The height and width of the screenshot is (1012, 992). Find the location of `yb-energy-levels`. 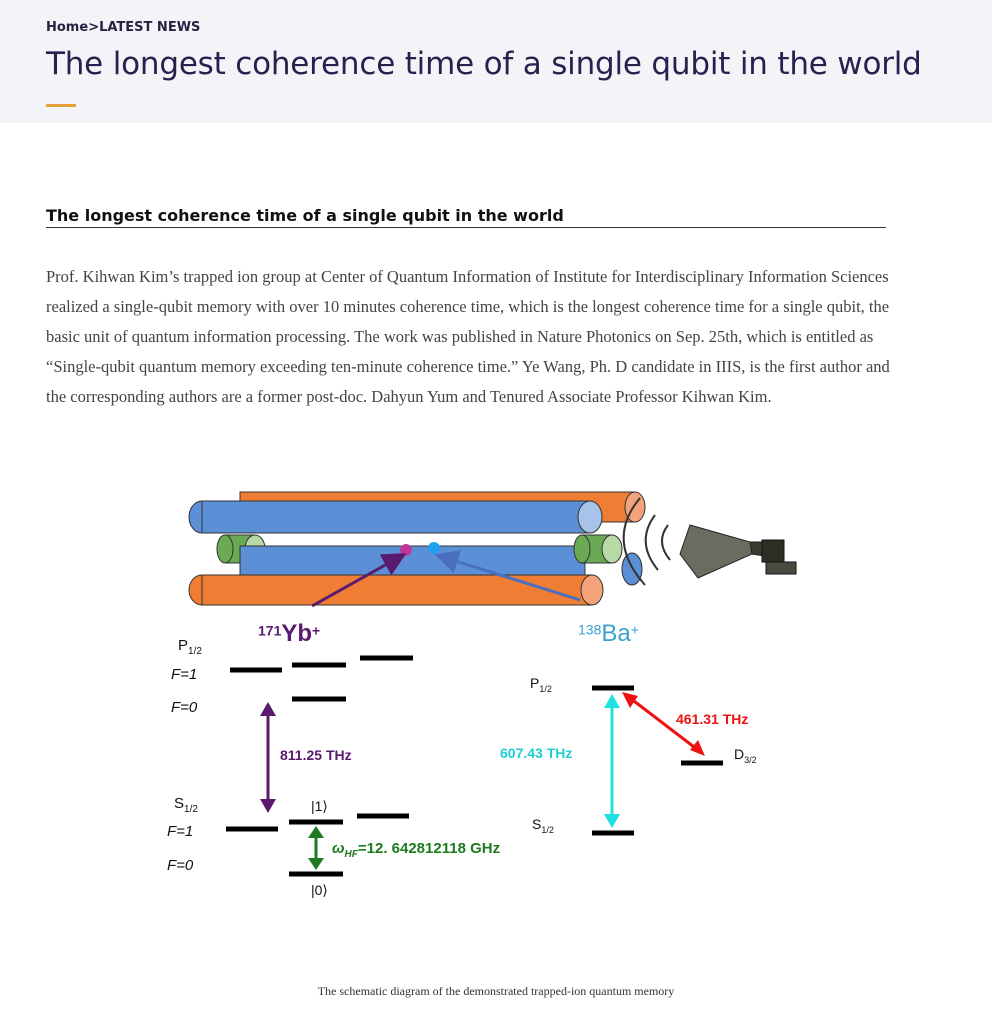

yb-energy-levels is located at coordinates (319, 766).